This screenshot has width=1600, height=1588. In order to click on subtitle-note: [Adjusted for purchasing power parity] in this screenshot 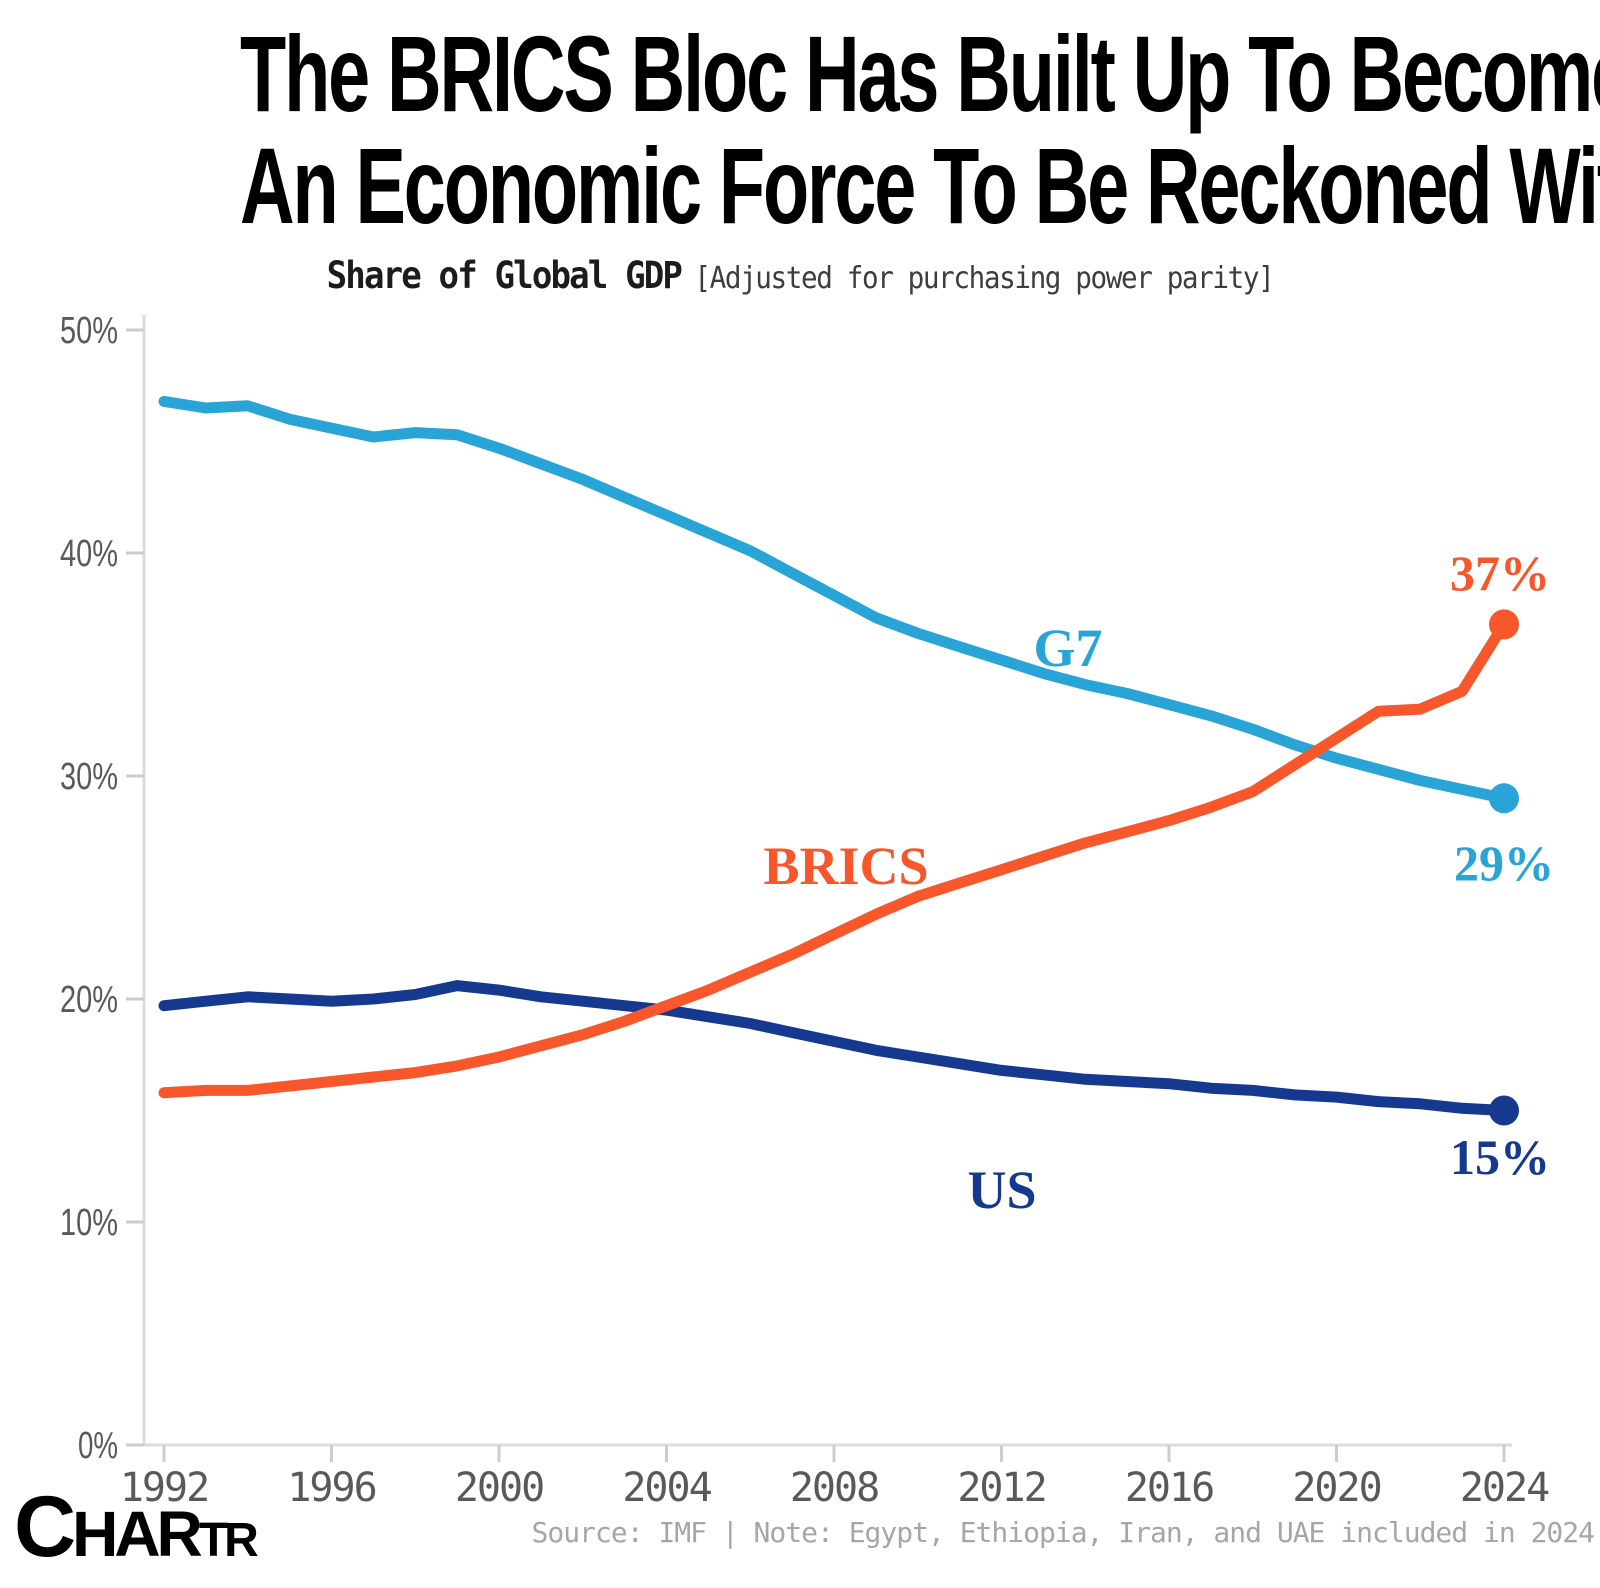, I will do `click(984, 278)`.